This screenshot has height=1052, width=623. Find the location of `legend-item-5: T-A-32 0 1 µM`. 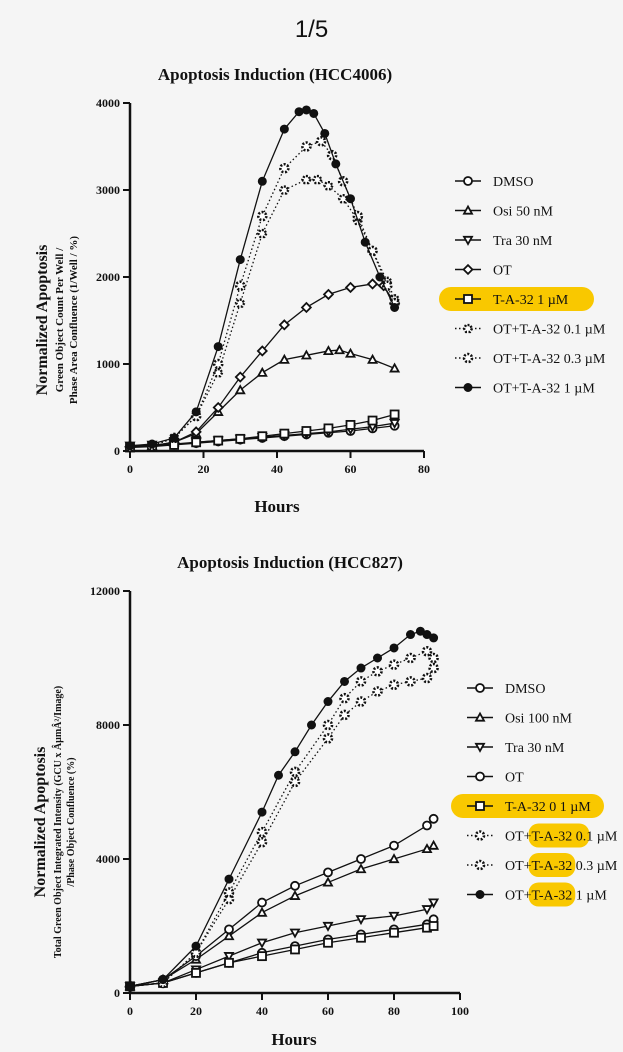

legend-item-5: T-A-32 0 1 µM is located at coordinates (527, 806).